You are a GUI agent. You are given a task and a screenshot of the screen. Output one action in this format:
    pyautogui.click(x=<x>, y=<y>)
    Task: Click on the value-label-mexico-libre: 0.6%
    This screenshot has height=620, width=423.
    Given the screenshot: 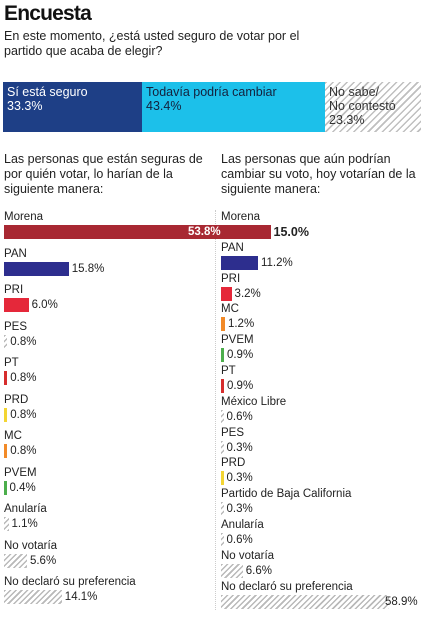 What is the action you would take?
    pyautogui.click(x=239, y=416)
    